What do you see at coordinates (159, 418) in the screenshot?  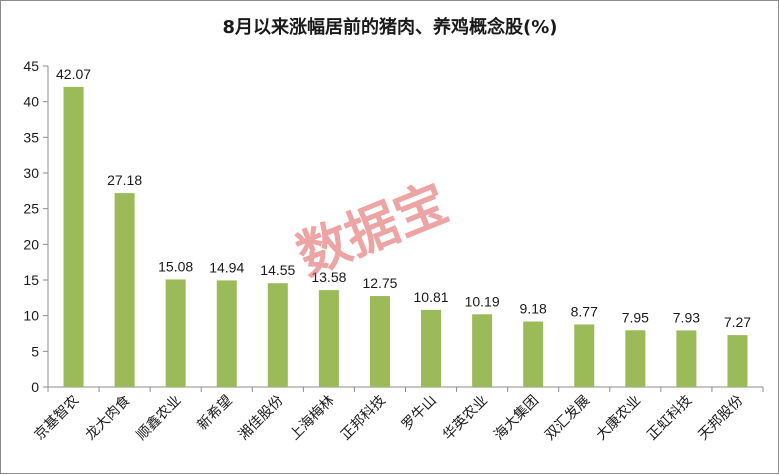 I see `category-label: 顺鑫农业` at bounding box center [159, 418].